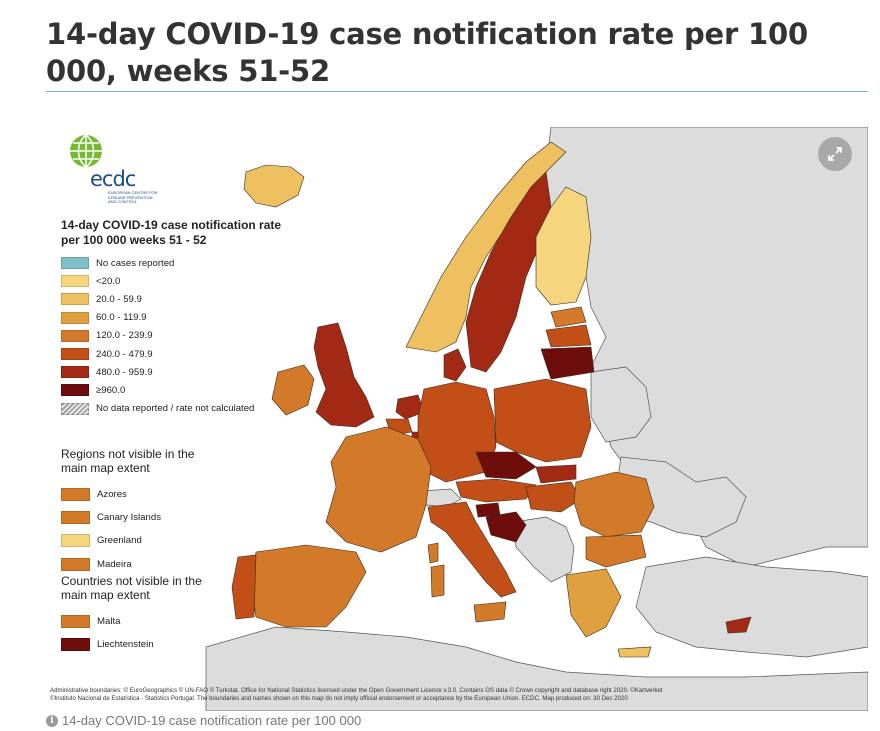  I want to click on legend-label: Malta, so click(109, 622).